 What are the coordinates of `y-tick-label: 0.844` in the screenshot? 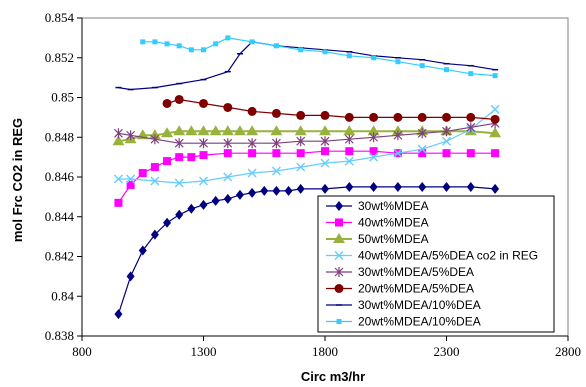 It's located at (60, 216).